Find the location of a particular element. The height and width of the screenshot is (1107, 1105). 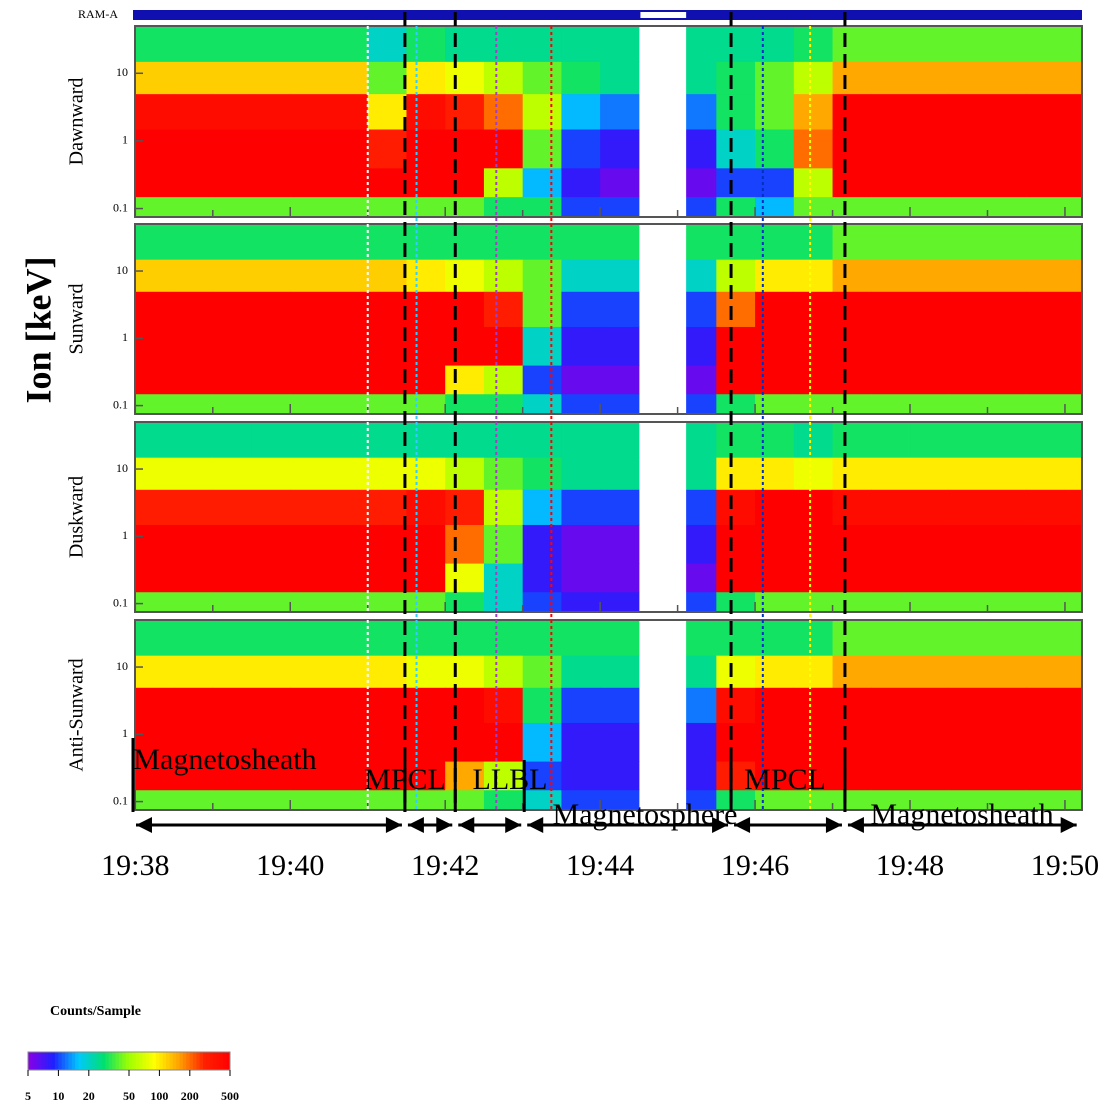

y-tick-label: 10 is located at coordinates (122, 72).